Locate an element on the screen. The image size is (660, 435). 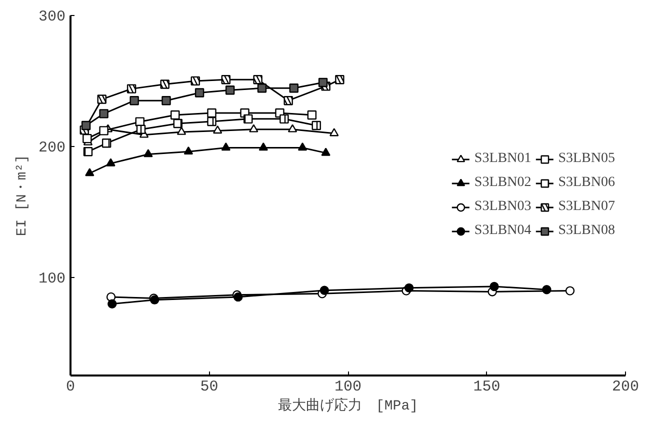
y-axis-title: EI [N・m²] is located at coordinates (22, 195).